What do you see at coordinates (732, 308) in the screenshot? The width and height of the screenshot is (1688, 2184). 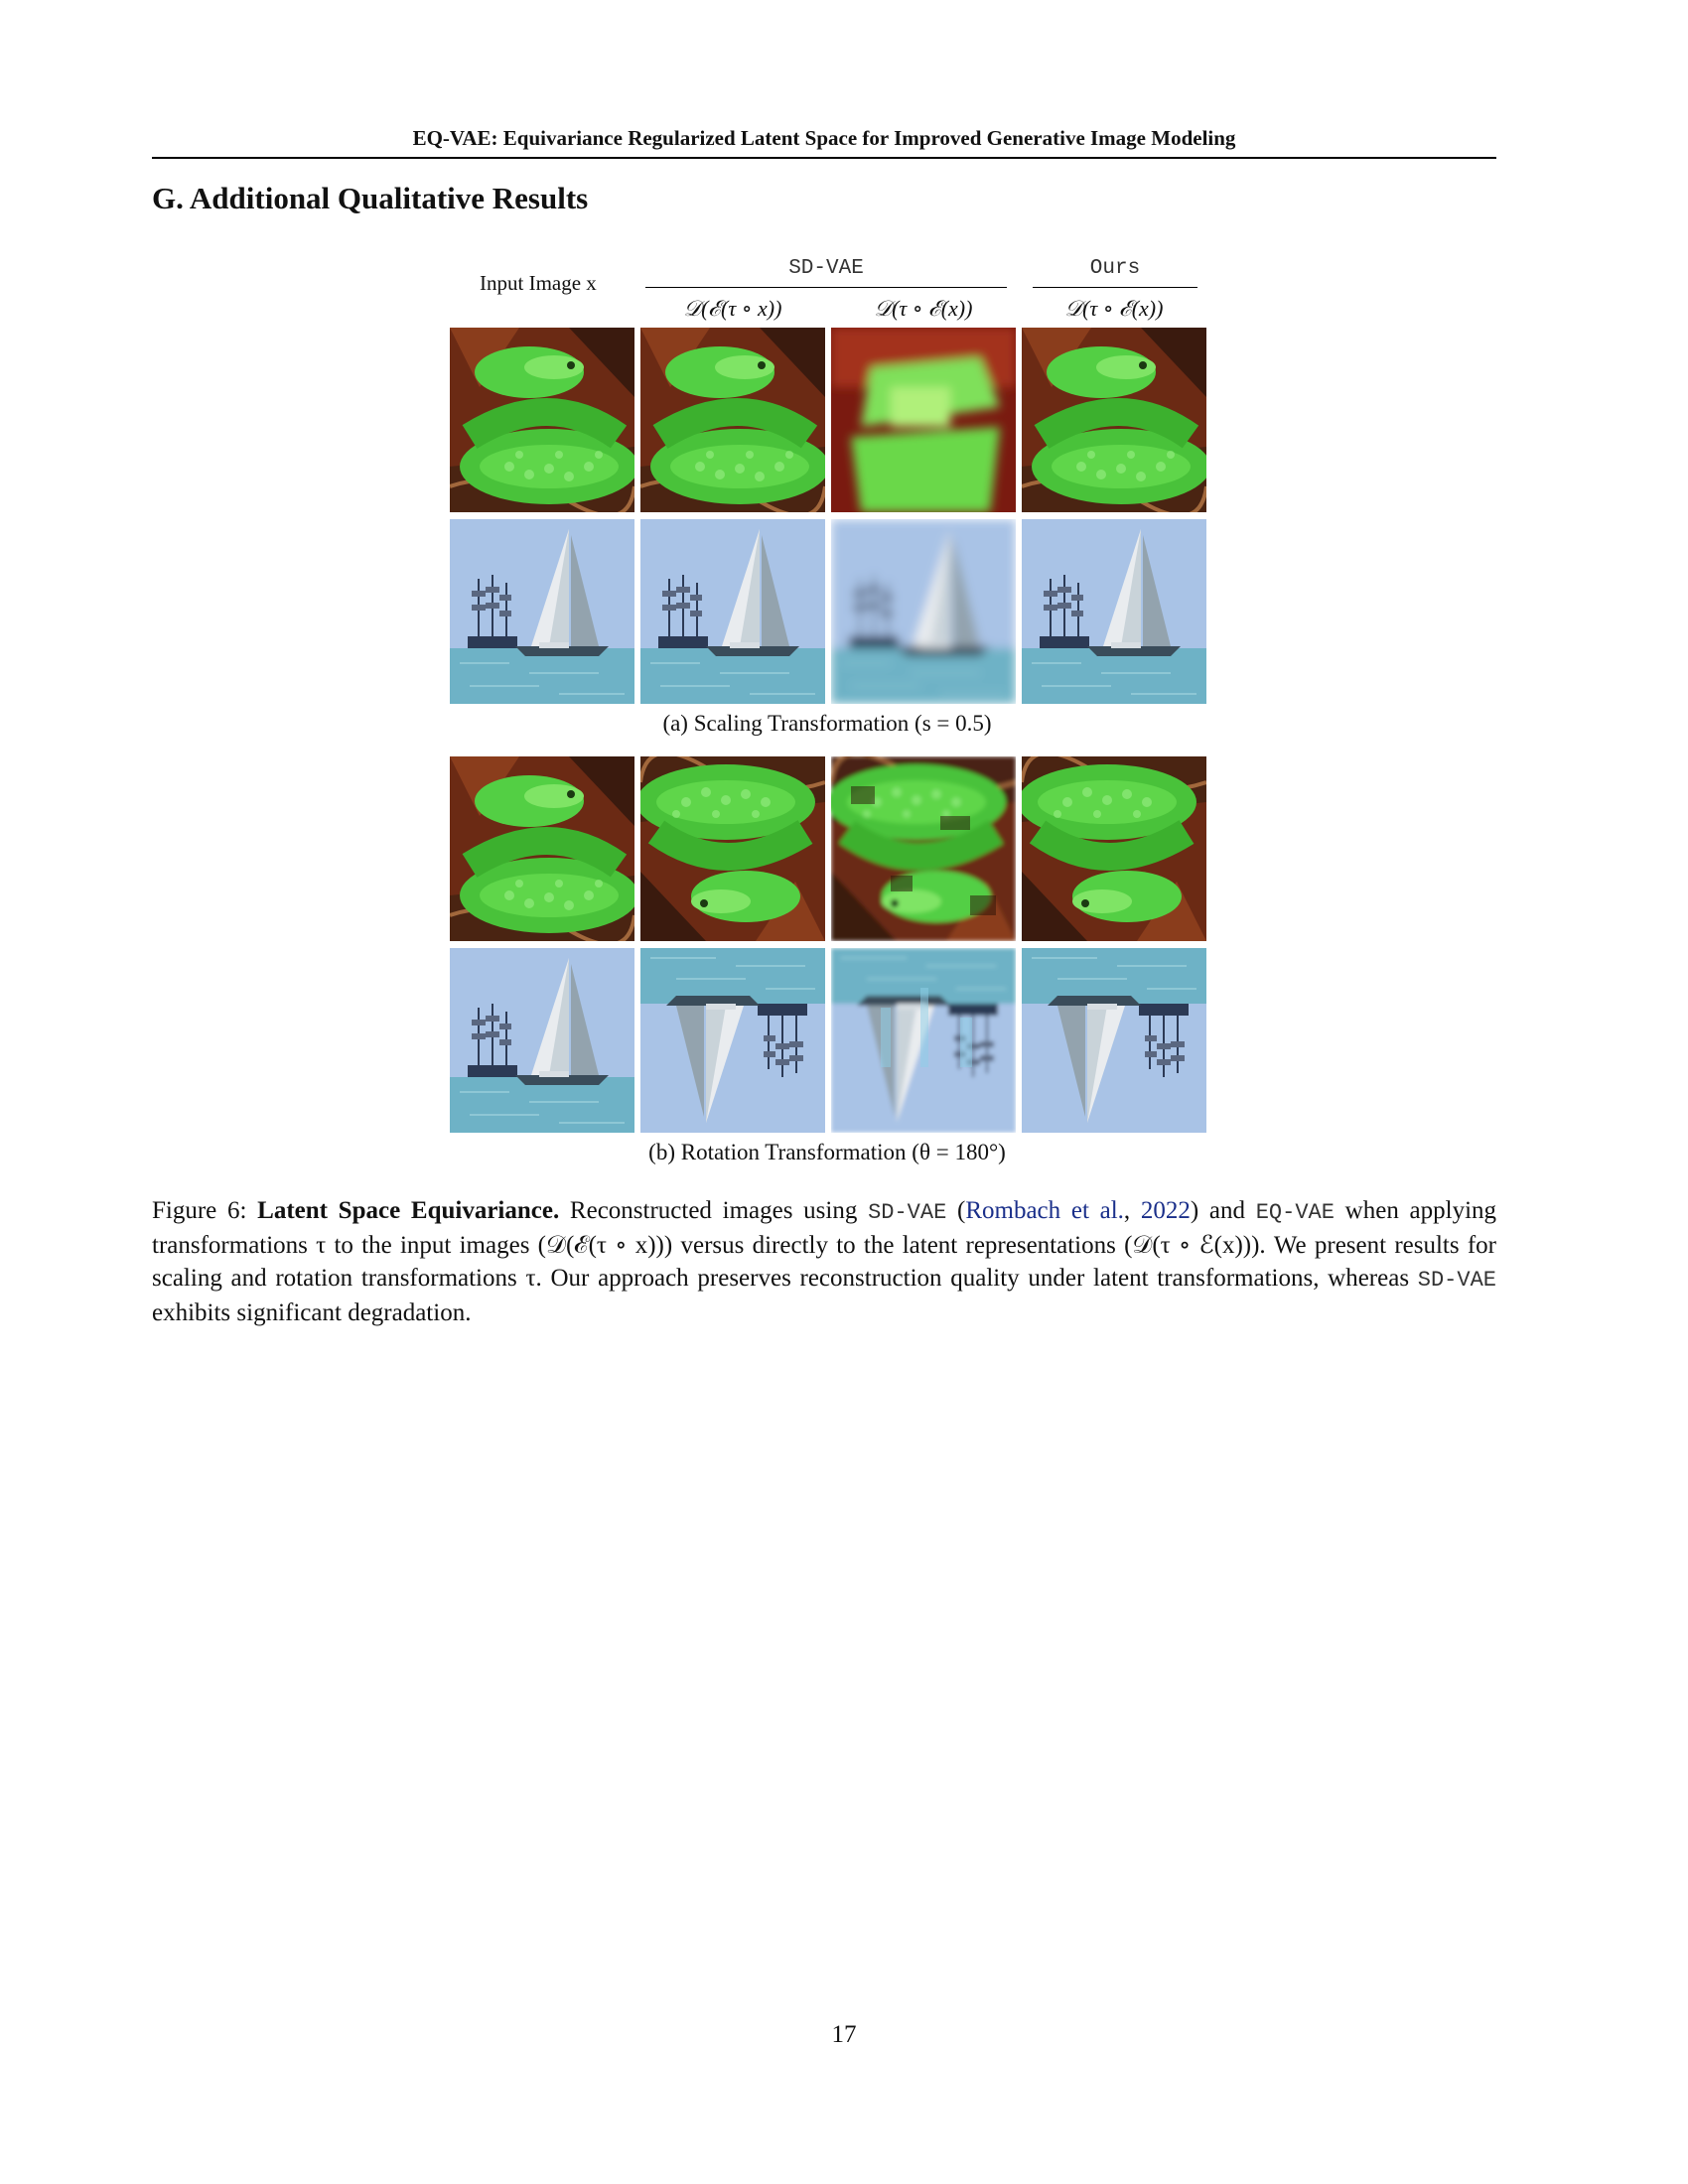 I see `column-label-sd-input-transform: 𝒟(ℰ(τ ∘ x))` at bounding box center [732, 308].